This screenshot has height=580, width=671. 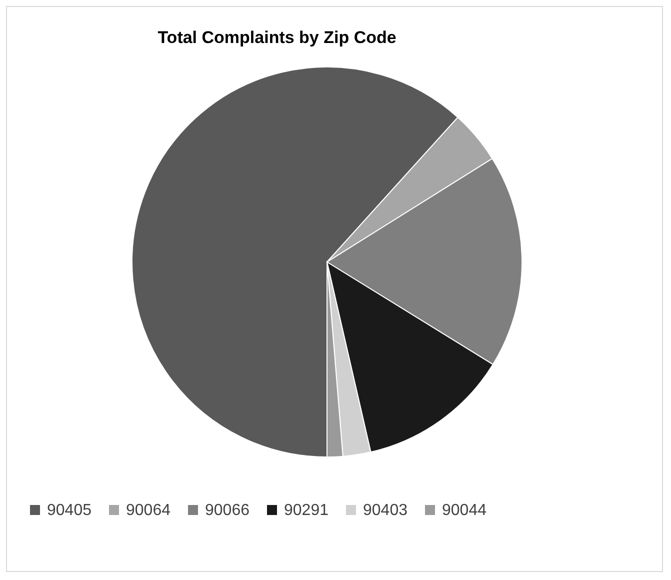 I want to click on legend-label: 90403, so click(x=385, y=510).